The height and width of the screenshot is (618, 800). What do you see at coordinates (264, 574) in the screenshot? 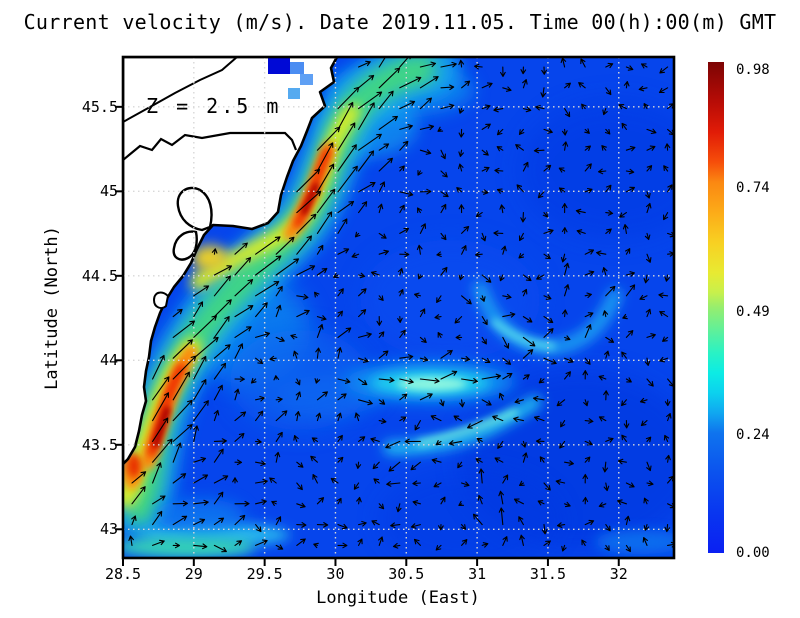
I see `x-tick-label: 29.5` at bounding box center [264, 574].